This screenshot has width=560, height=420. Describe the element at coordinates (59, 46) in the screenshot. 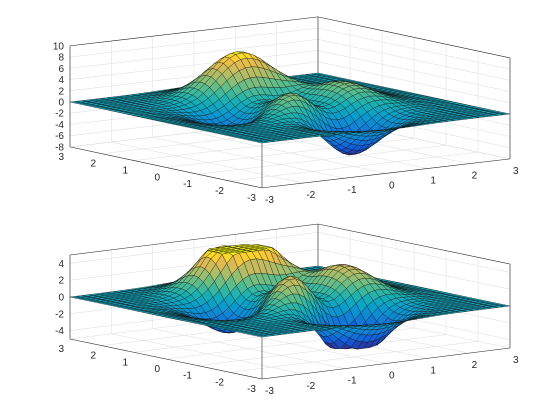

I see `z-tick-label: 10` at that location.